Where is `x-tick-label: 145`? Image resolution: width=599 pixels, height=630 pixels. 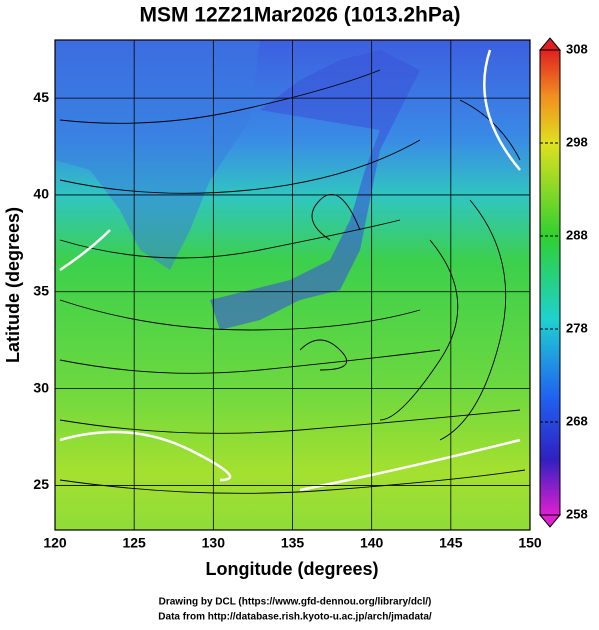
x-tick-label: 145 is located at coordinates (451, 543).